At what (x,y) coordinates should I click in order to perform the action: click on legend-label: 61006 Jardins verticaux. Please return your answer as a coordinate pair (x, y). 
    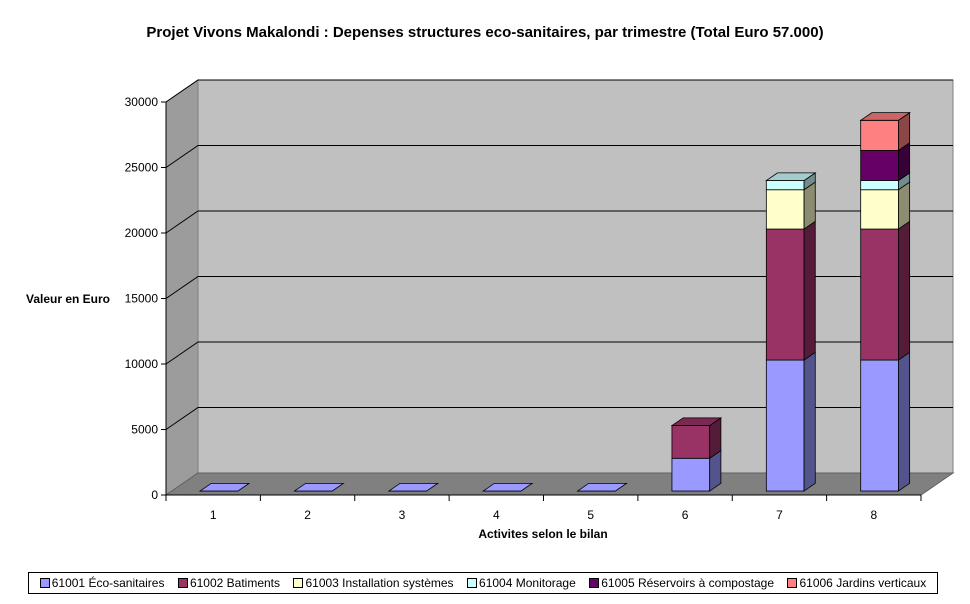
    Looking at the image, I should click on (863, 583).